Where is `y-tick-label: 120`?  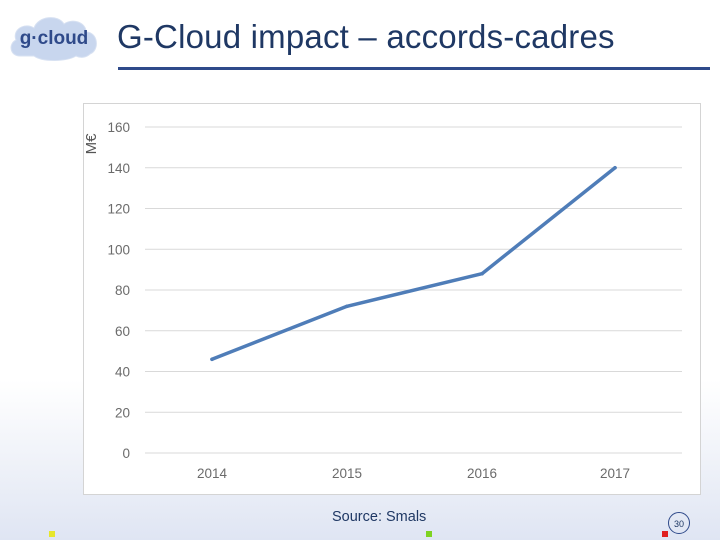 y-tick-label: 120 is located at coordinates (118, 209).